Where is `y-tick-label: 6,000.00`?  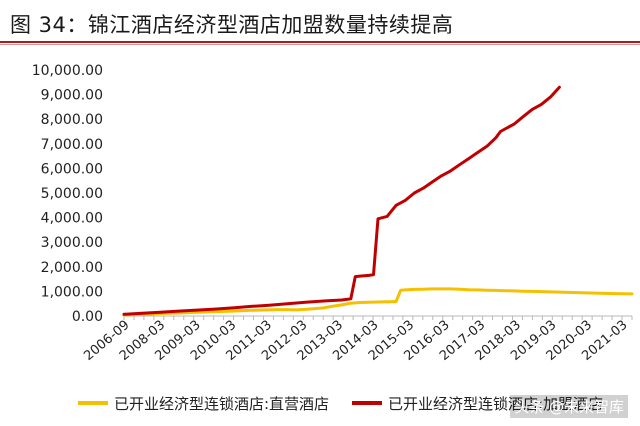 y-tick-label: 6,000.00 is located at coordinates (72, 169).